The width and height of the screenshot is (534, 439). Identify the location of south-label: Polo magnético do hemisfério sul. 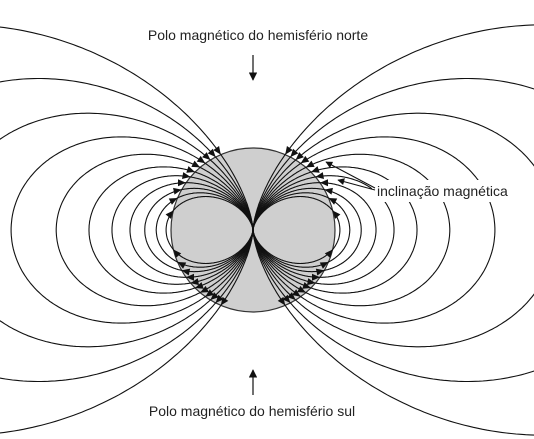
(252, 411).